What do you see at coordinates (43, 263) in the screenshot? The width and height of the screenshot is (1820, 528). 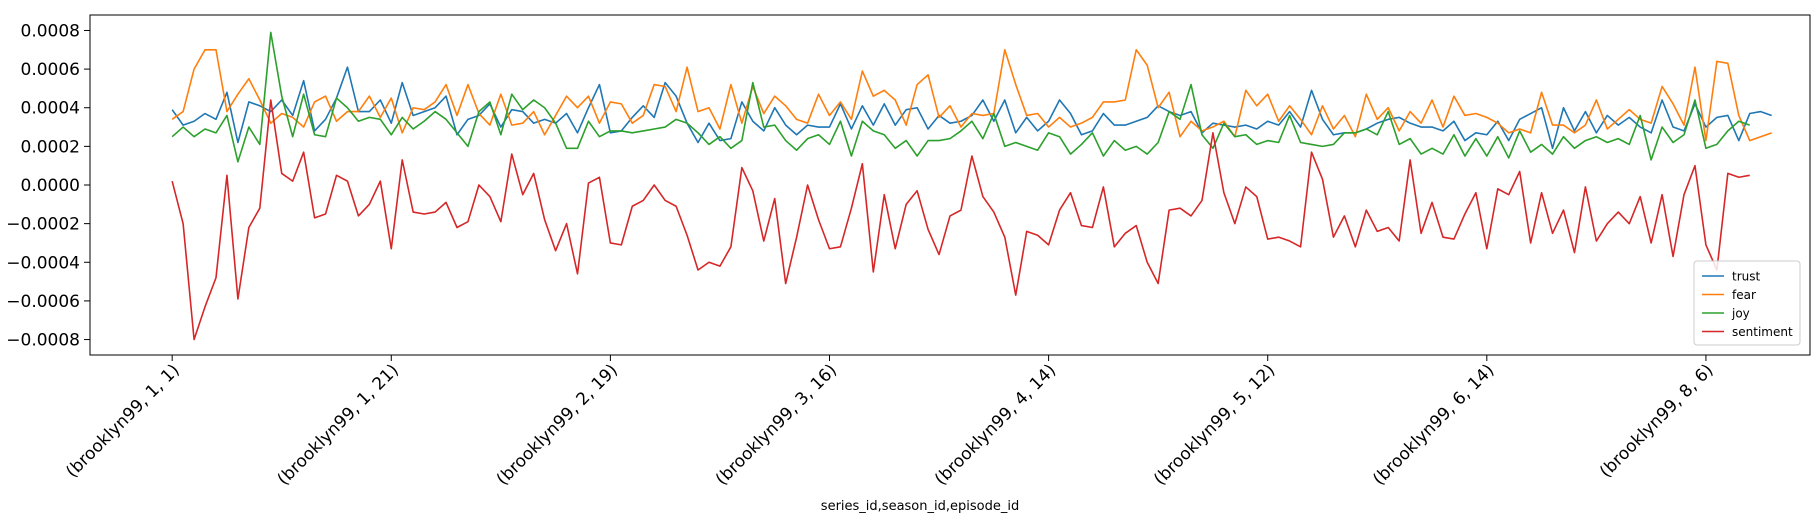 I see `y-tick-label: −0.0004` at bounding box center [43, 263].